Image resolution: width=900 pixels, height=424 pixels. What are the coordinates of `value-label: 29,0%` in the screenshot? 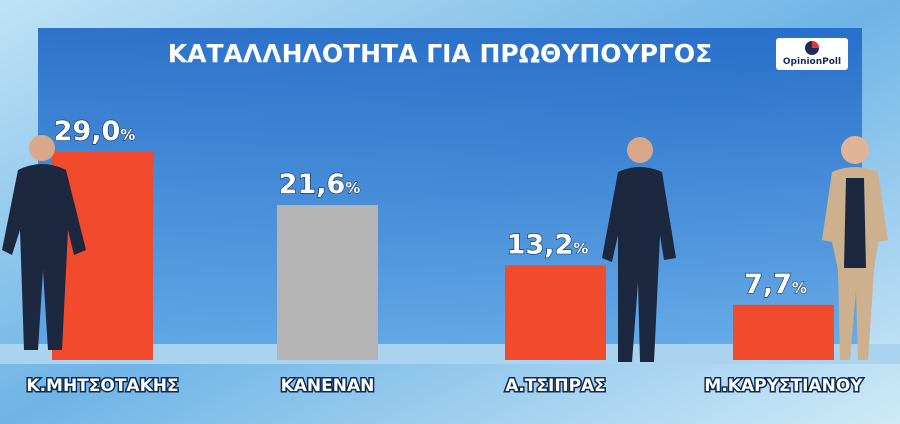 It's located at (95, 131).